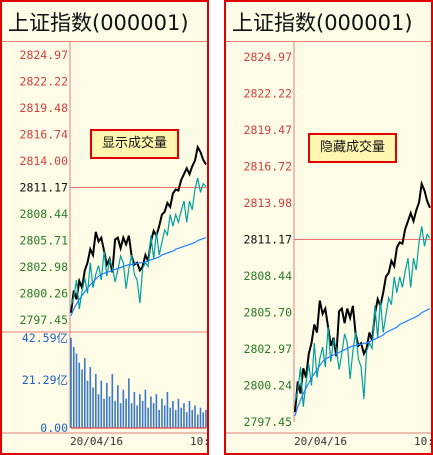 Image resolution: width=433 pixels, height=455 pixels. I want to click on price-tick-label: 2814.00, so click(44, 161).